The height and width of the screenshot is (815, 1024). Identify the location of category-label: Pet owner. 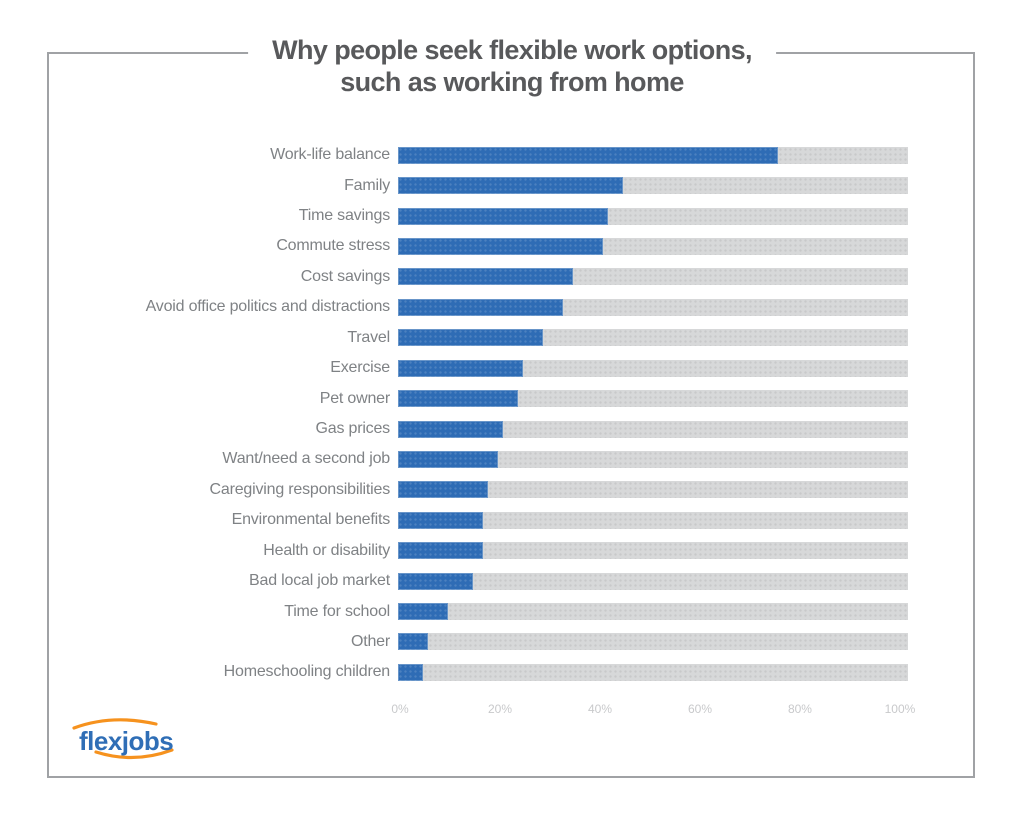
(354, 398).